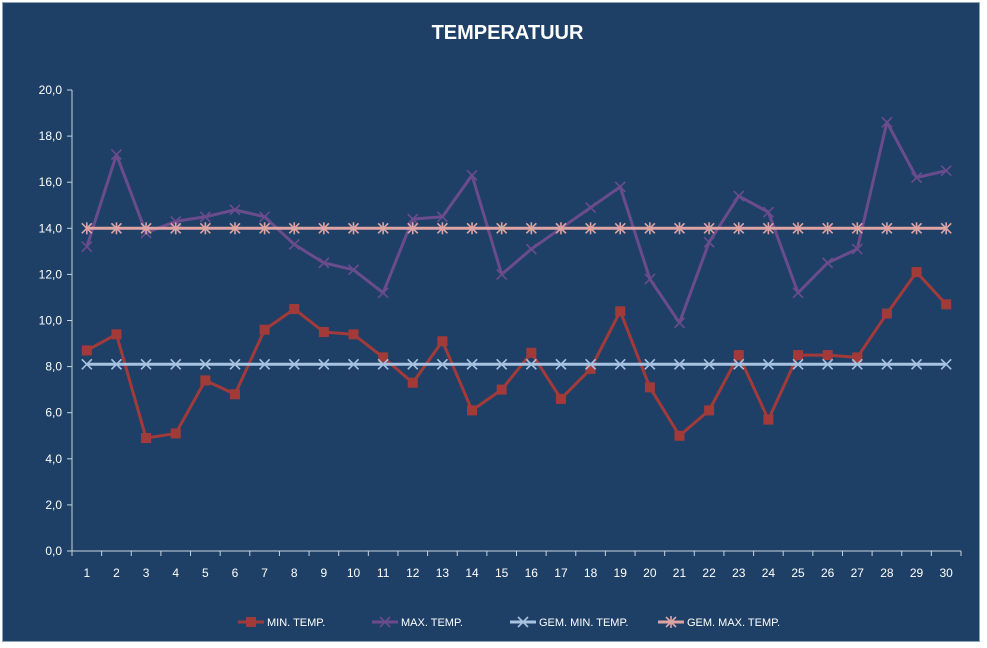 The width and height of the screenshot is (987, 648). What do you see at coordinates (116, 573) in the screenshot?
I see `x-tick-label: 2` at bounding box center [116, 573].